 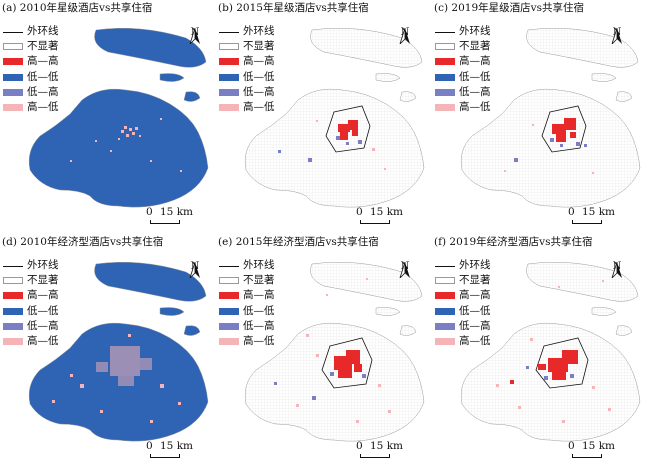 I want to click on map-d, so click(x=118, y=351).